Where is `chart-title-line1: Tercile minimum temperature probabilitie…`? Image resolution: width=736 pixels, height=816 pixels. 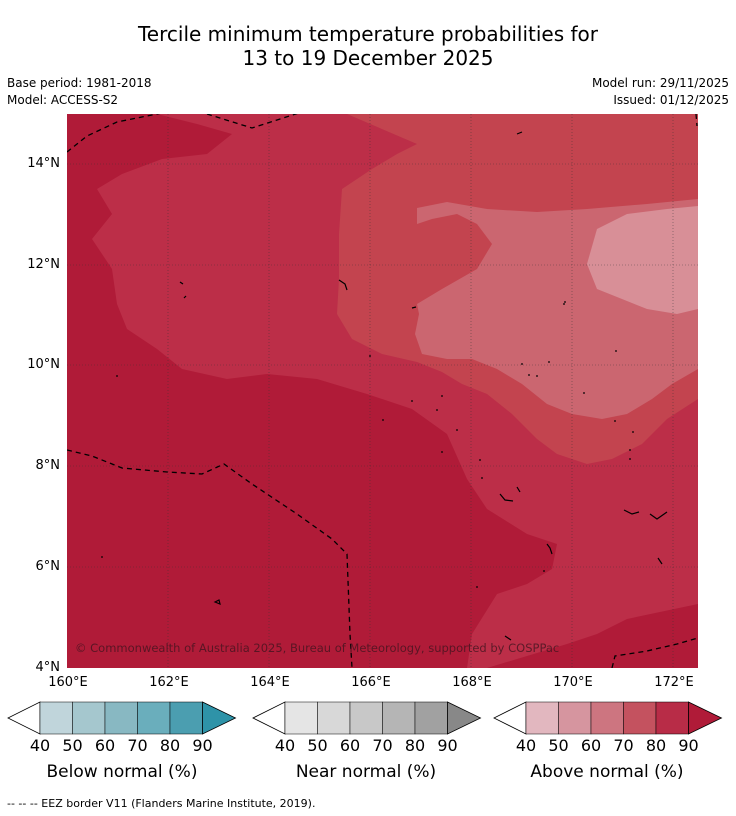 chart-title-line1: Tercile minimum temperature probabilitie… is located at coordinates (368, 34).